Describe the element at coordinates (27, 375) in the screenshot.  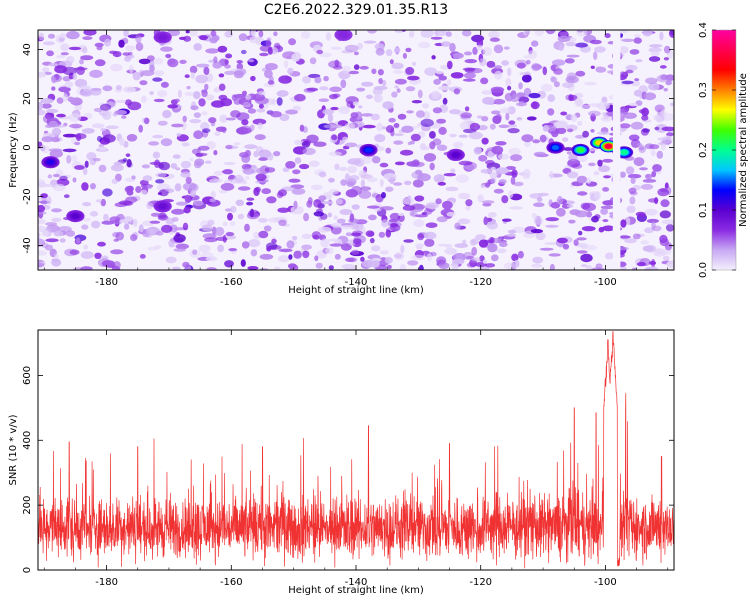
I see `snr-y-tick-label: 600` at that location.